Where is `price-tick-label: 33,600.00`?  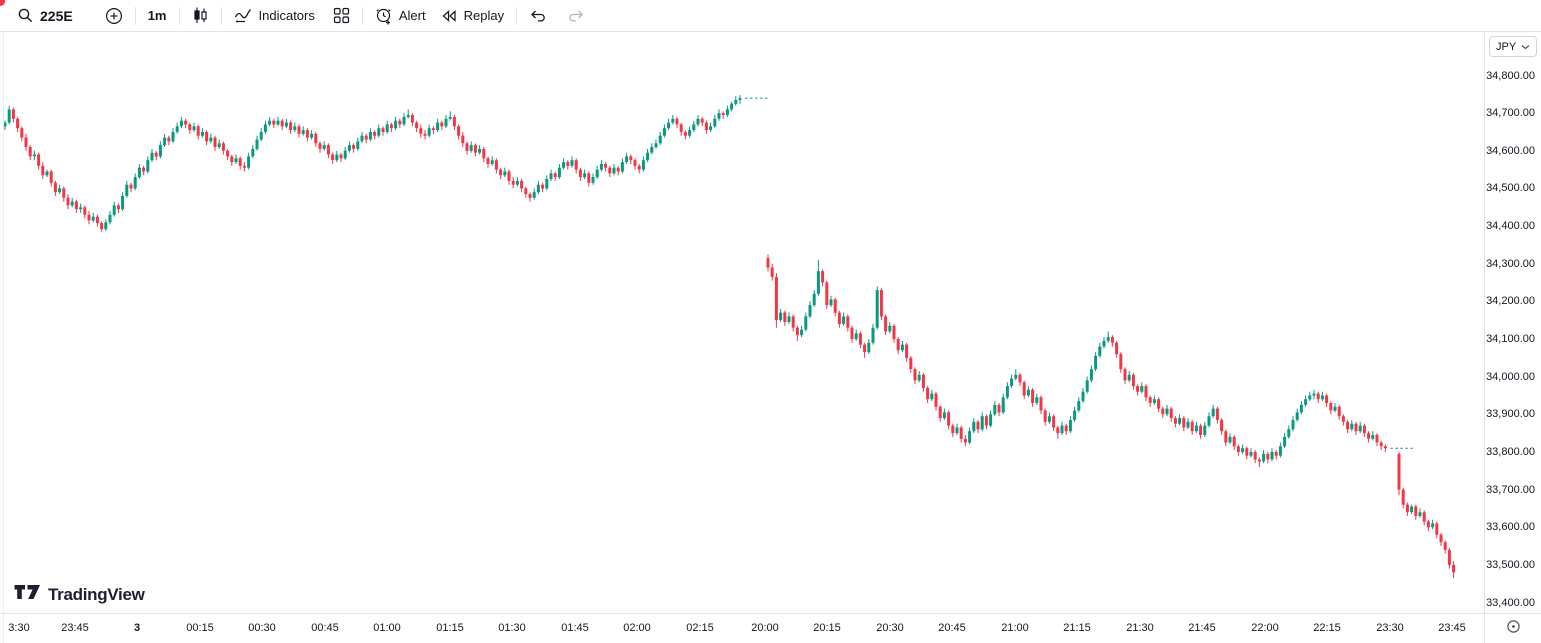 price-tick-label: 33,600.00 is located at coordinates (1510, 527).